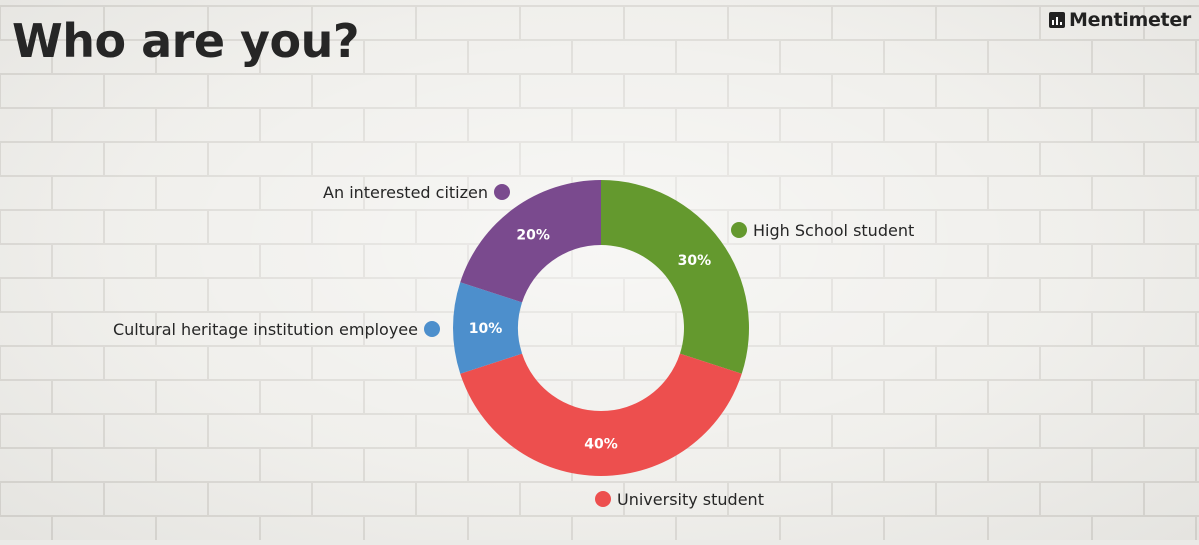 The height and width of the screenshot is (545, 1199). What do you see at coordinates (603, 499) in the screenshot?
I see `legend-dot-university-student` at bounding box center [603, 499].